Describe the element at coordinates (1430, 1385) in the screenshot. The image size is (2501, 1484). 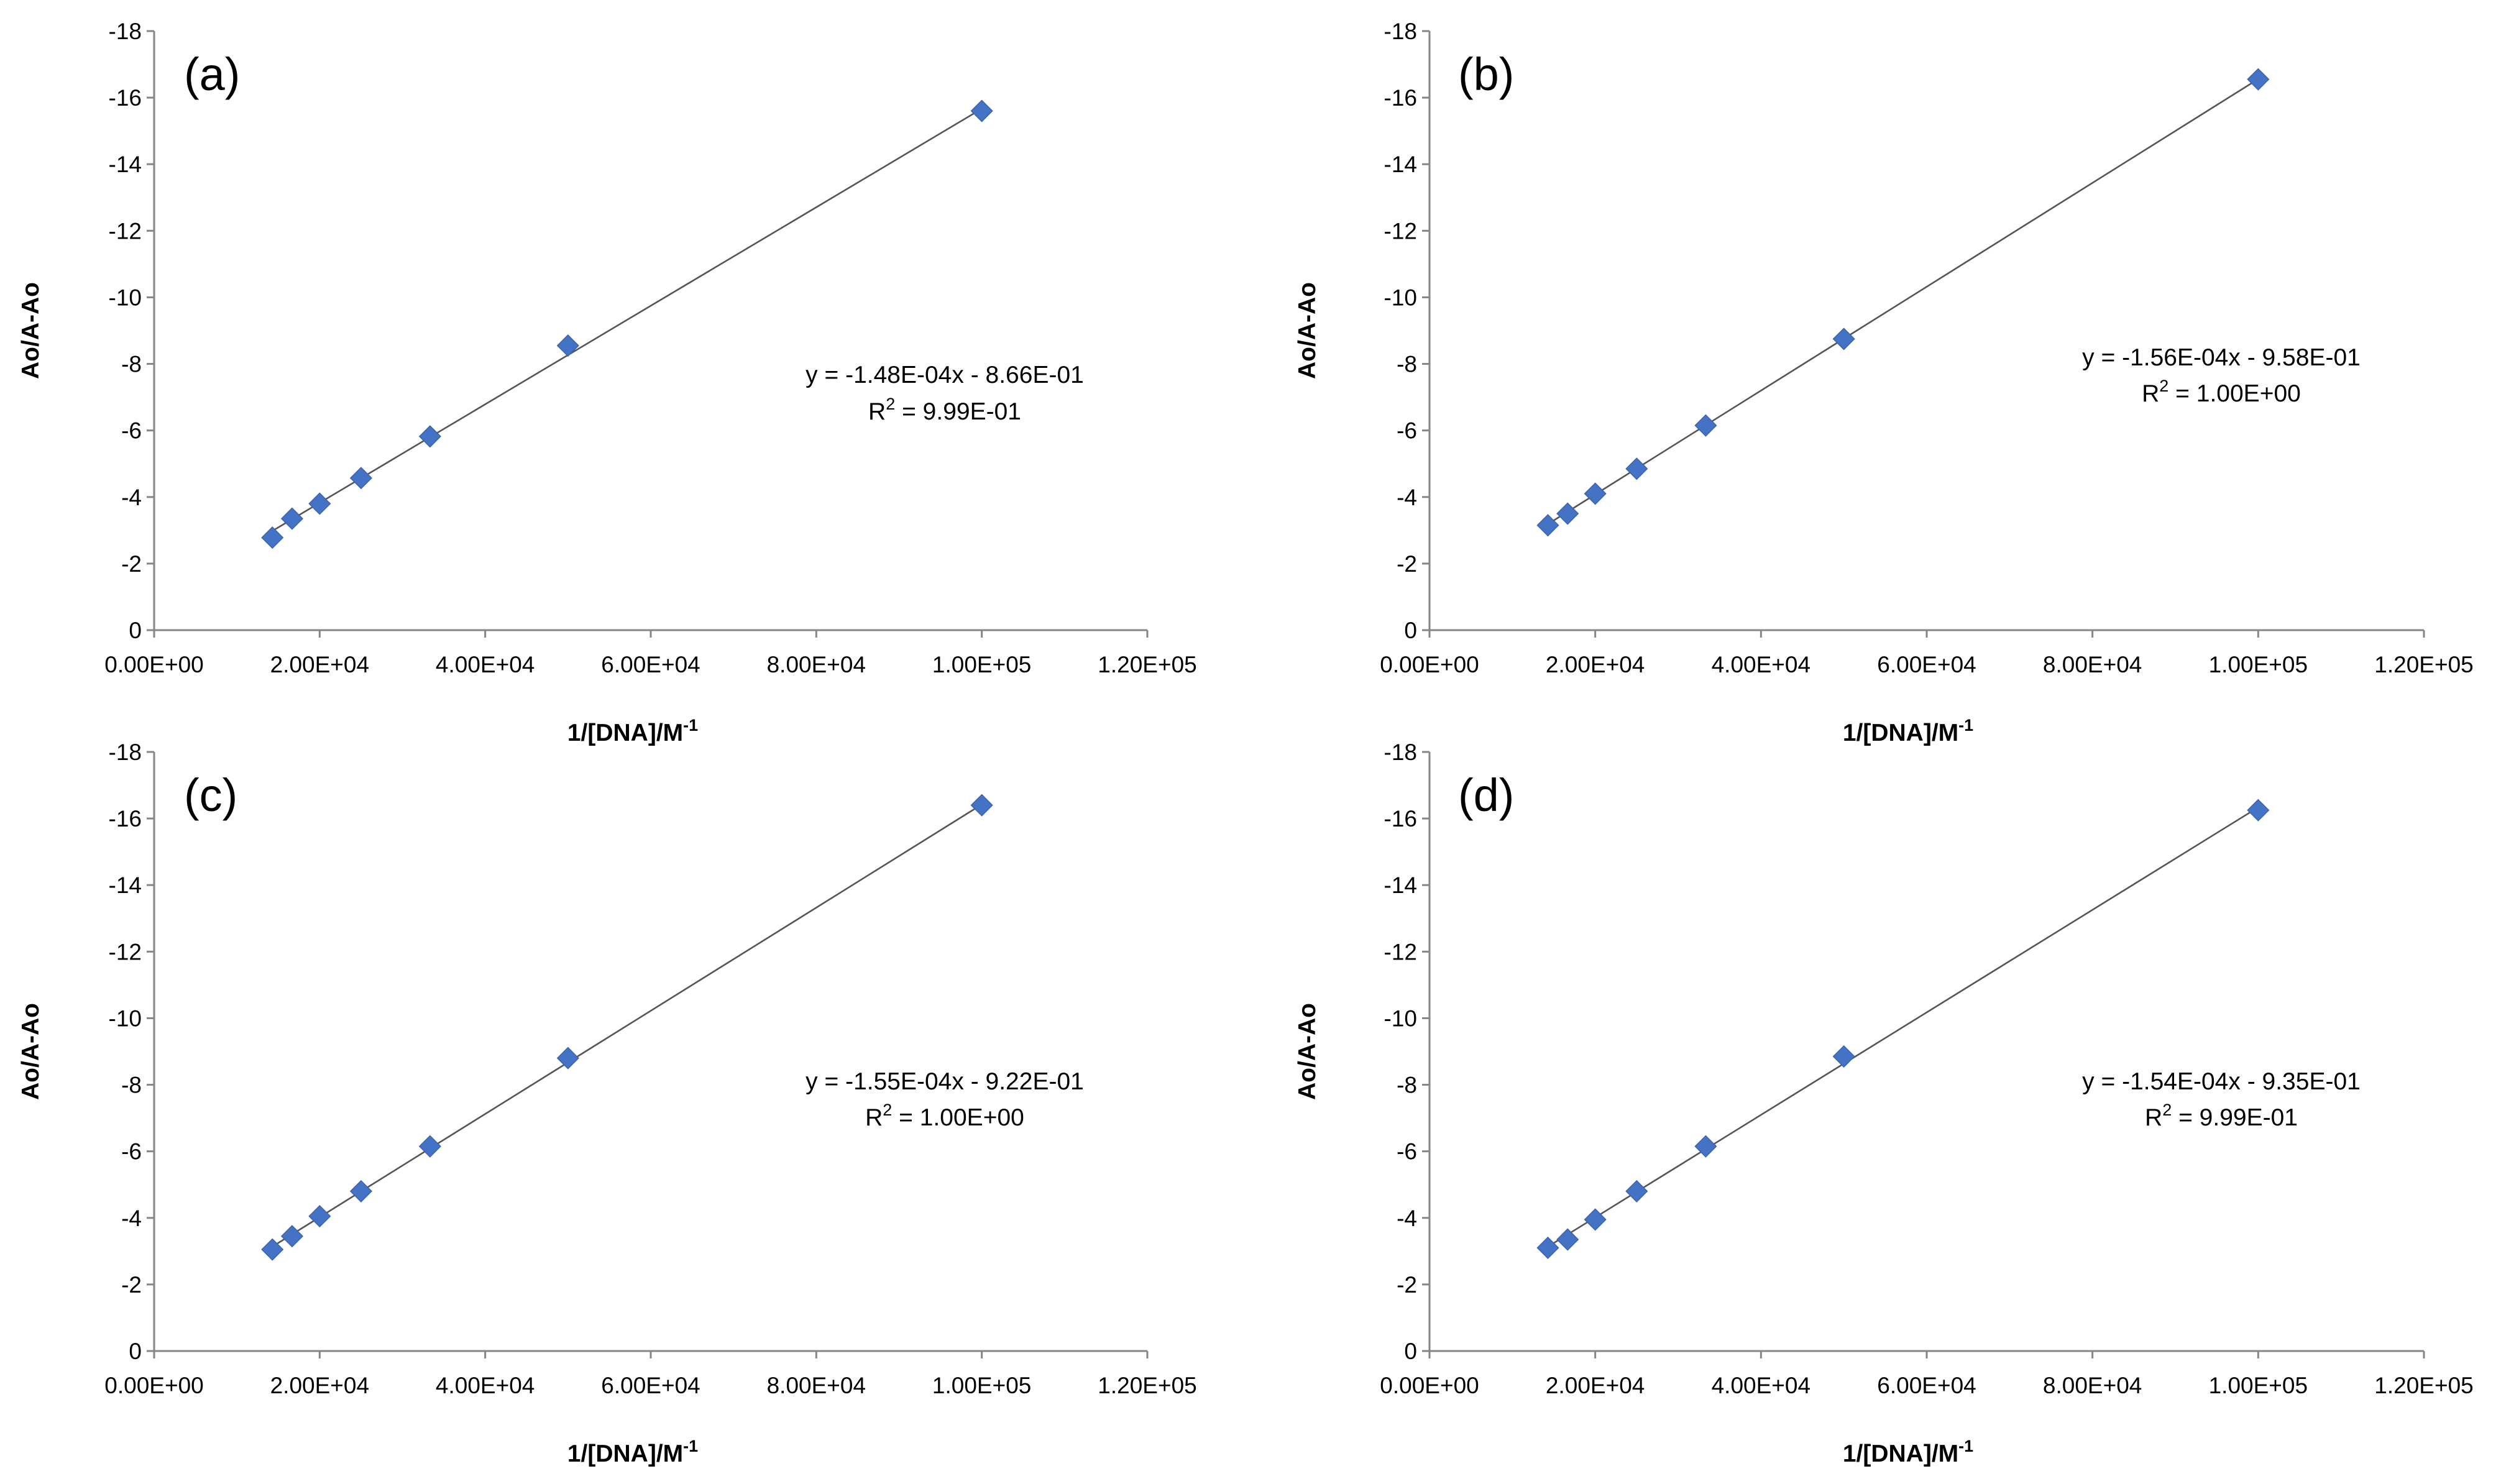
I see `x-tick-label: 0.00E+00` at that location.